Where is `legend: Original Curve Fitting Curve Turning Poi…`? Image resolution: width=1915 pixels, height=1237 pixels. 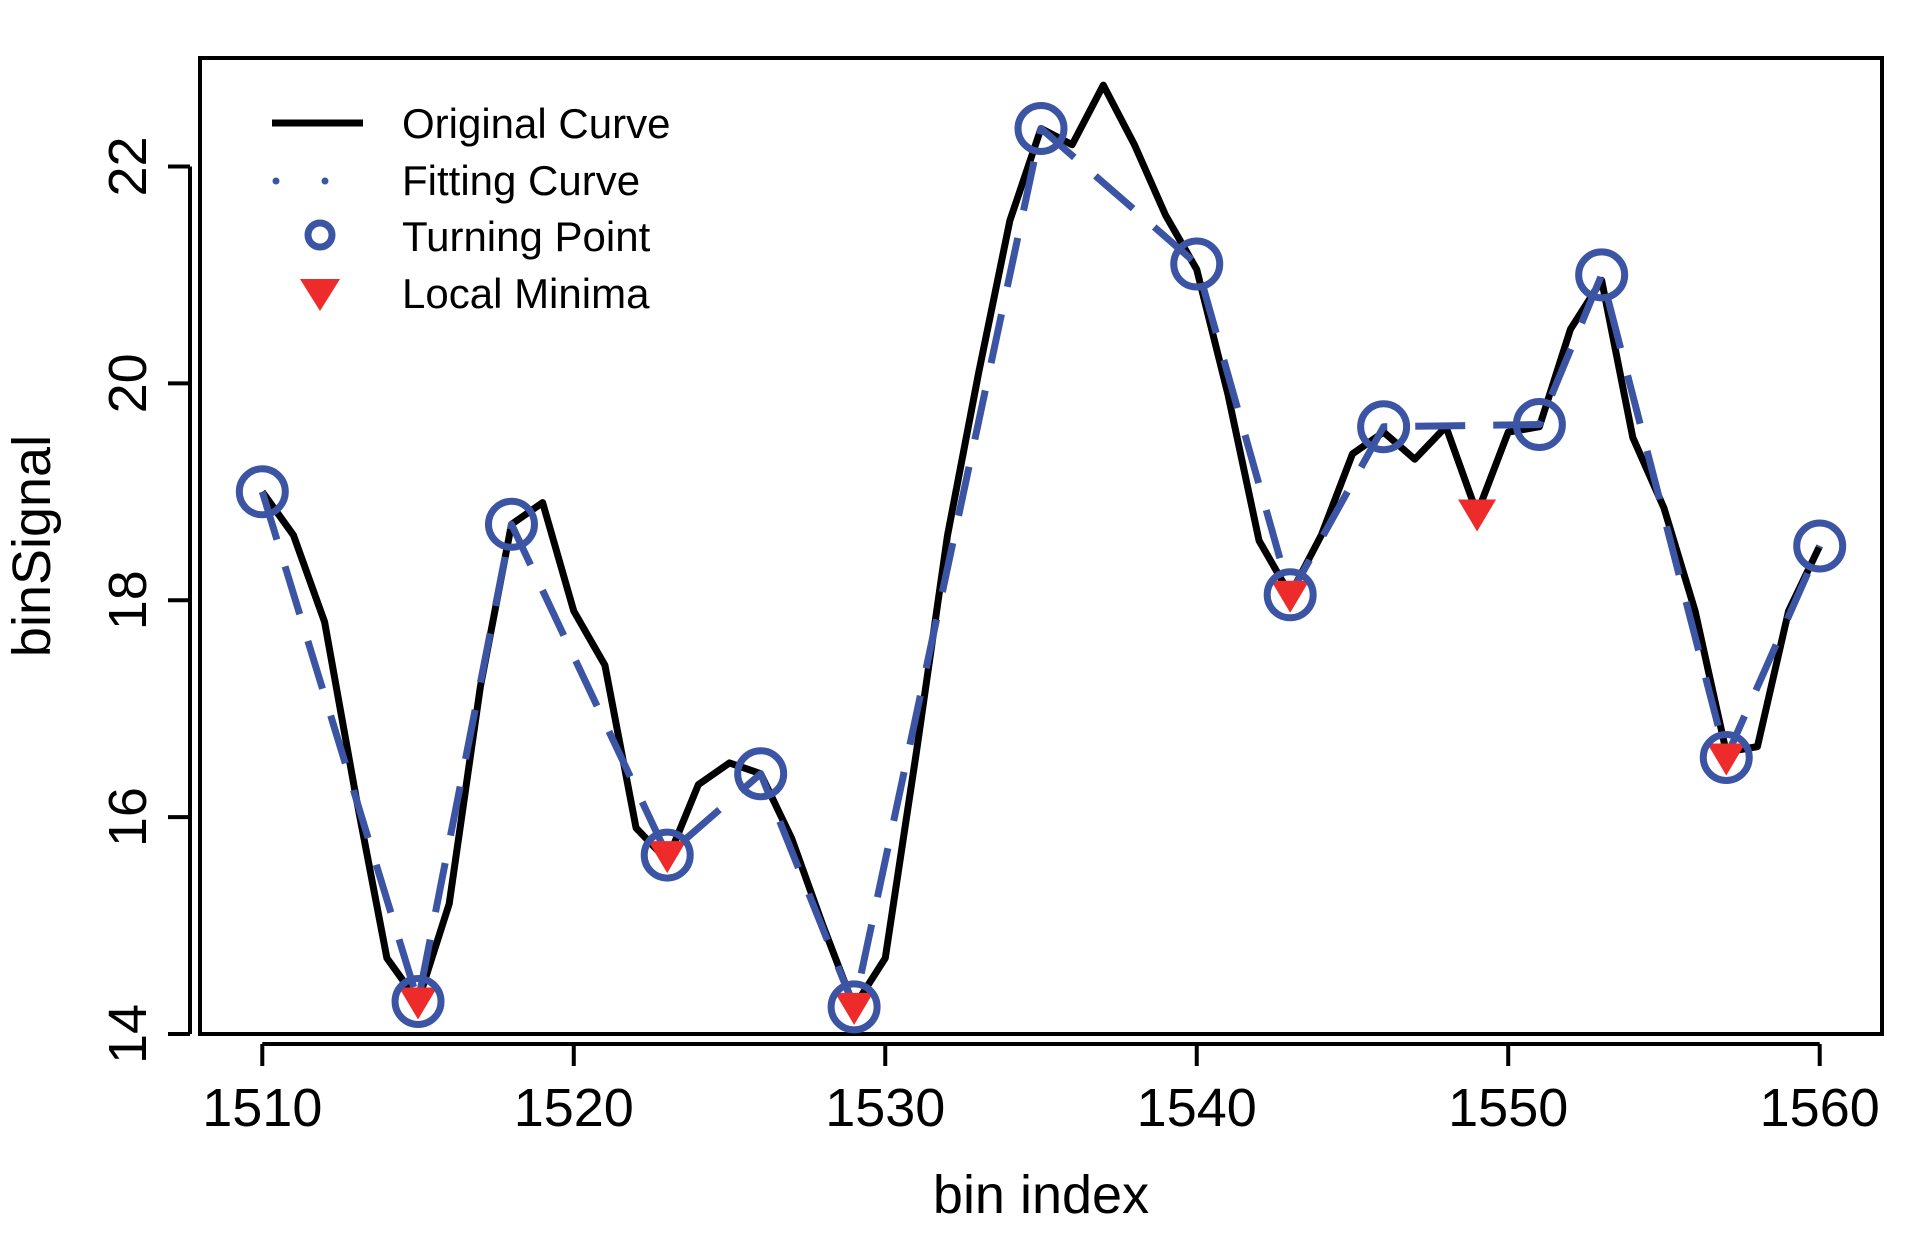 legend: Original Curve Fitting Curve Turning Poi… is located at coordinates (471, 208).